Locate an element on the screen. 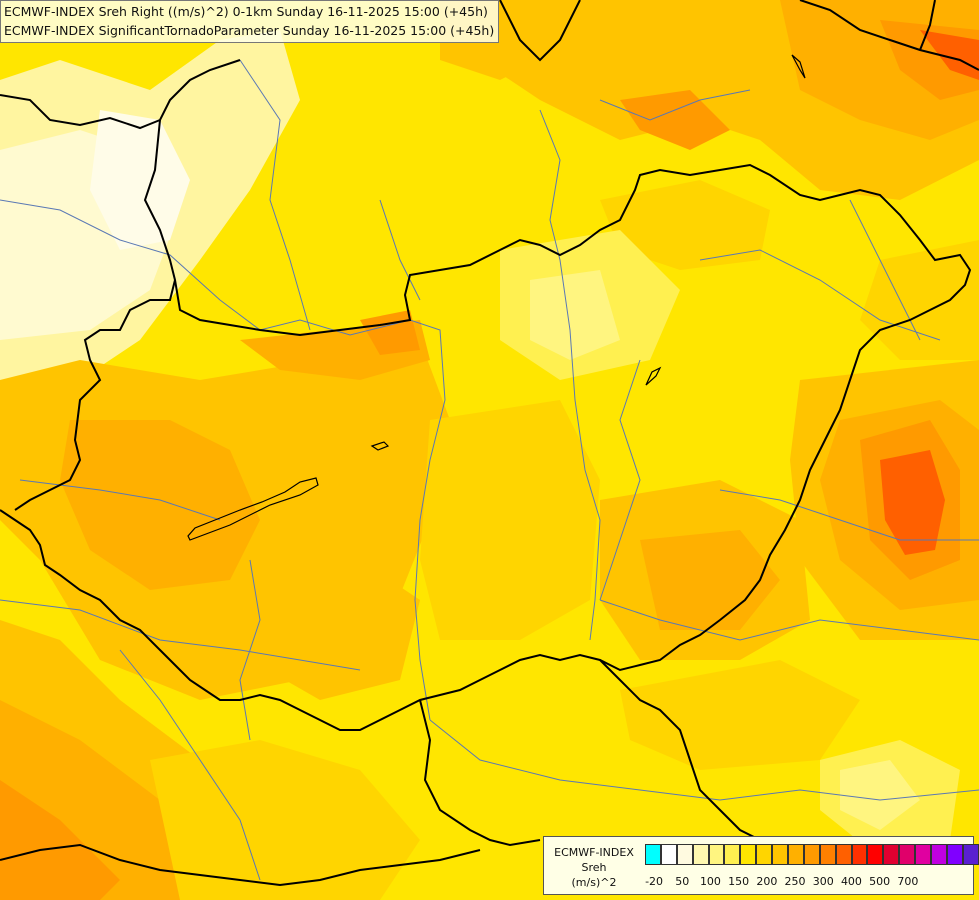  legend-tick-label: -20 is located at coordinates (654, 881).